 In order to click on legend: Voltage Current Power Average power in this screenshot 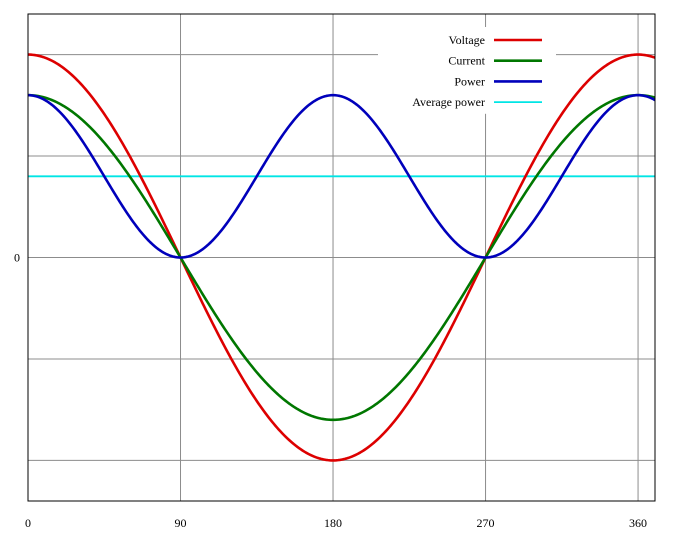, I will do `click(467, 70)`.